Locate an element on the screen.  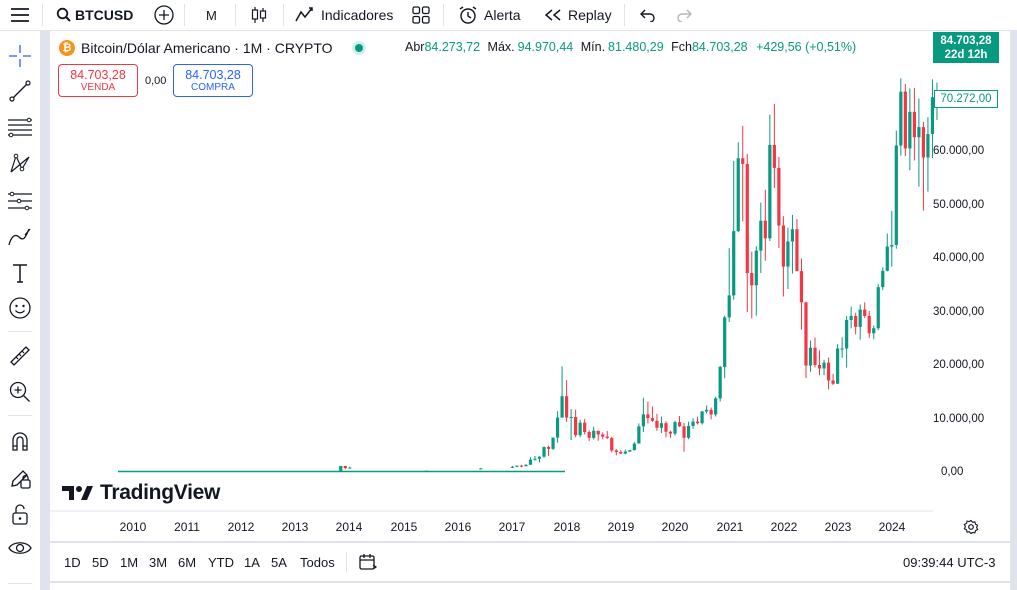
sell-button: 84.703,28 VENDA is located at coordinates (98, 80).